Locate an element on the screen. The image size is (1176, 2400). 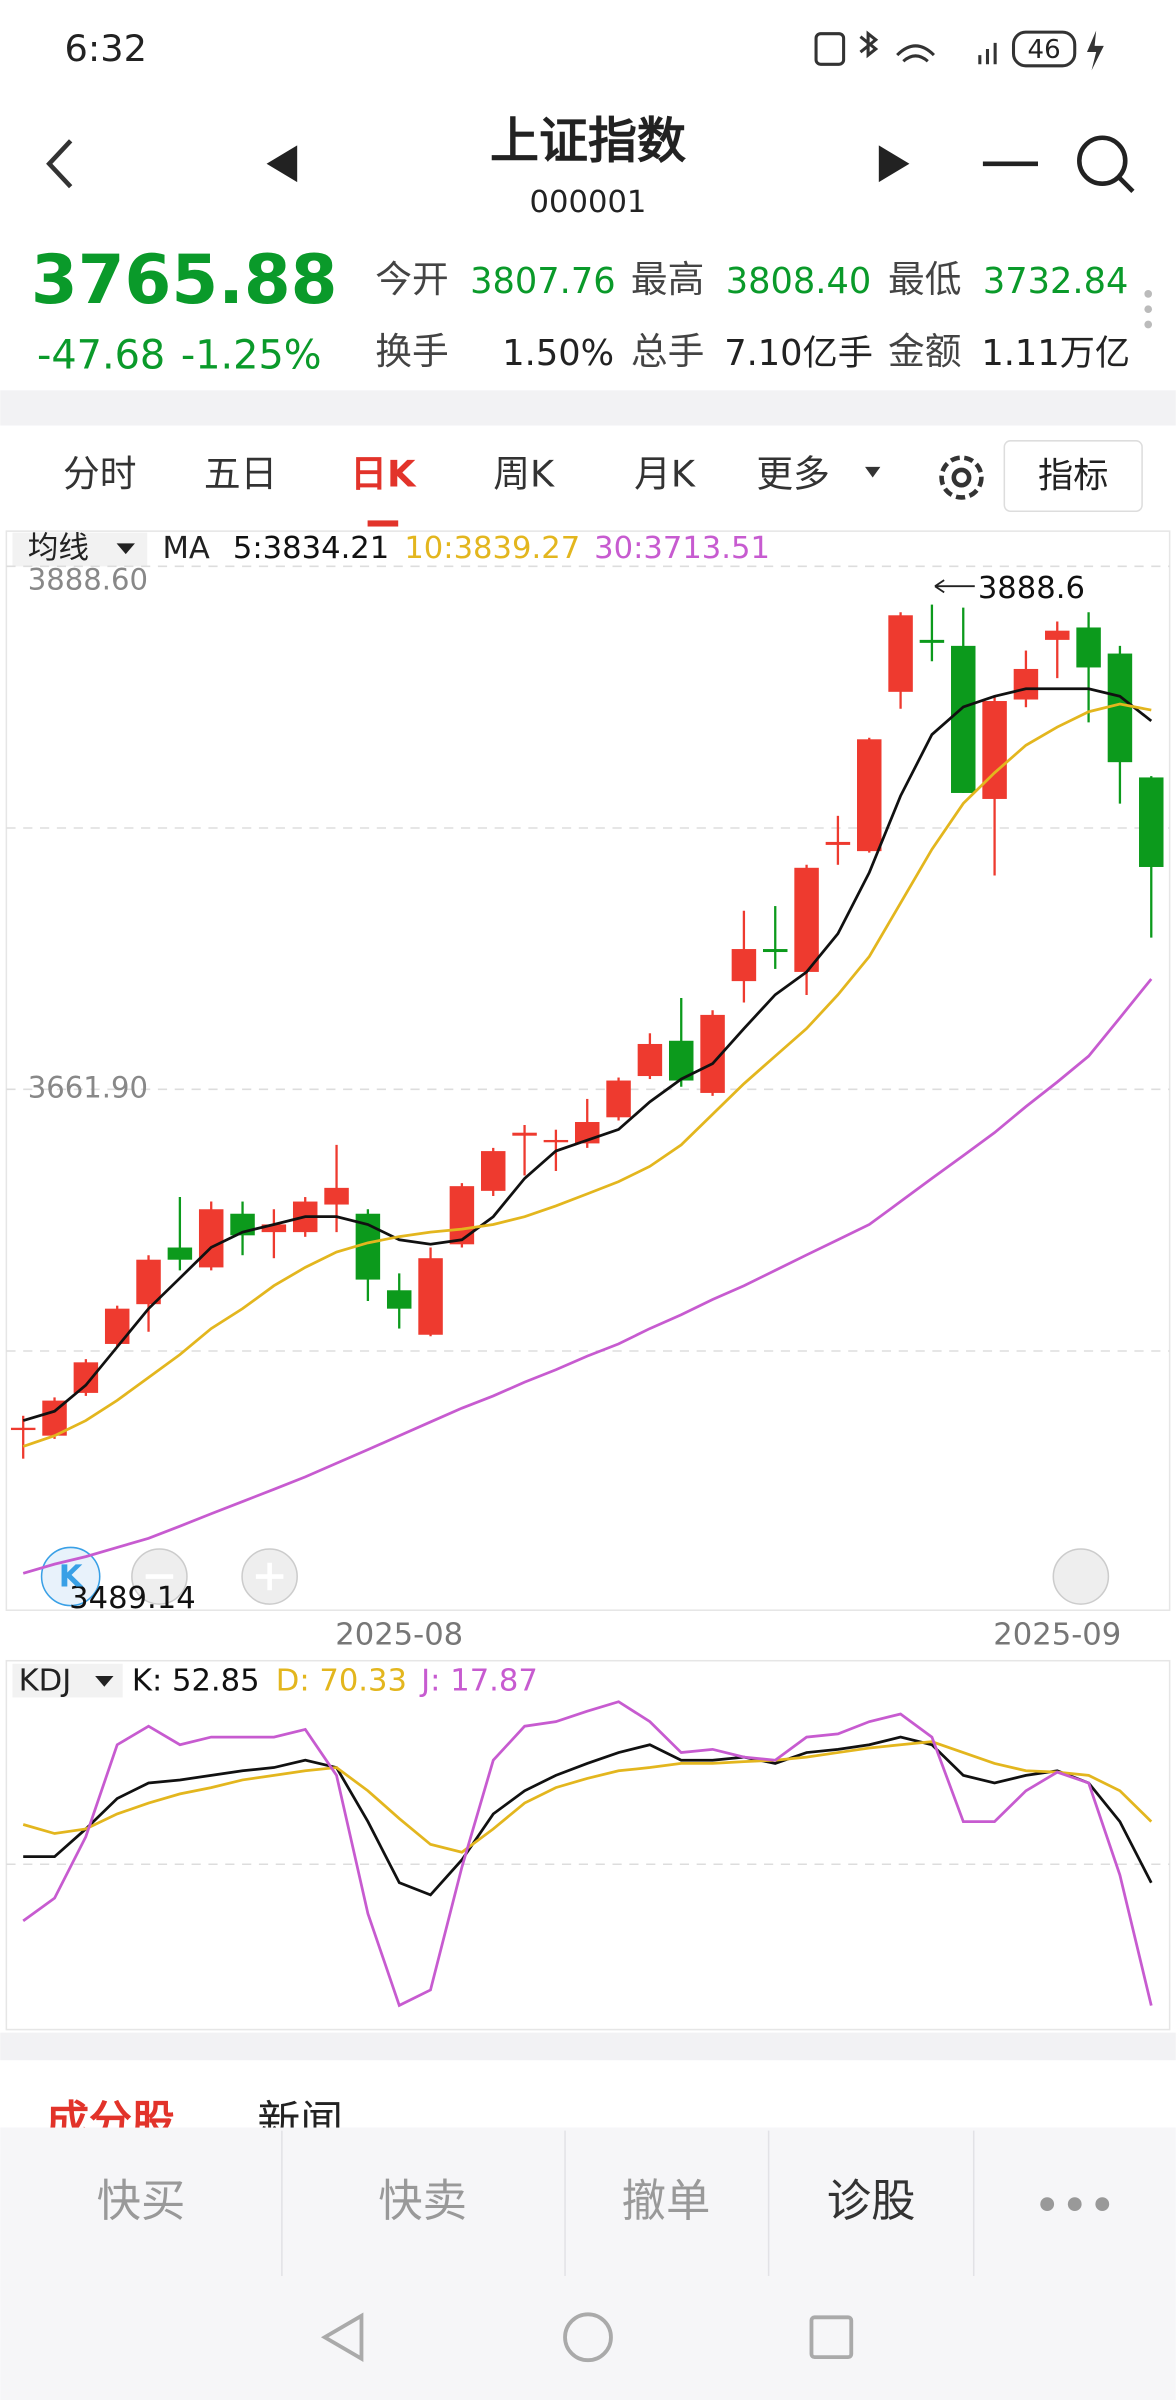
header-code: 000001 is located at coordinates (588, 202).